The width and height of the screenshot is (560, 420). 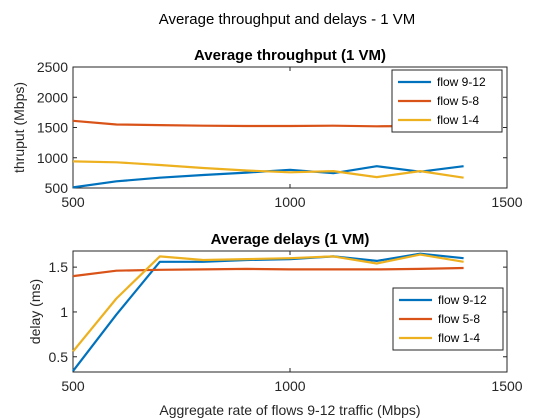 I want to click on y-tick-label: 2500, so click(x=52, y=67).